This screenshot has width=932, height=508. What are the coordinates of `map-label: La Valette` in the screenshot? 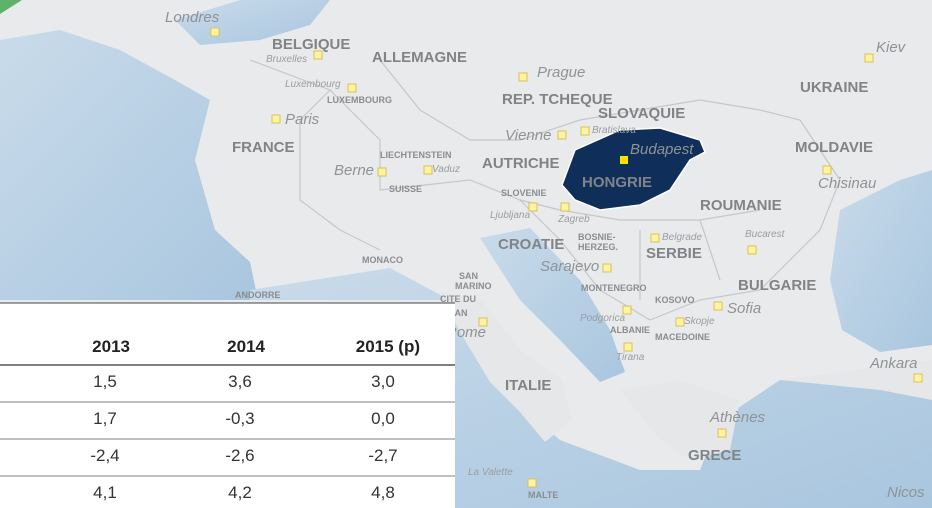 It's located at (490, 472).